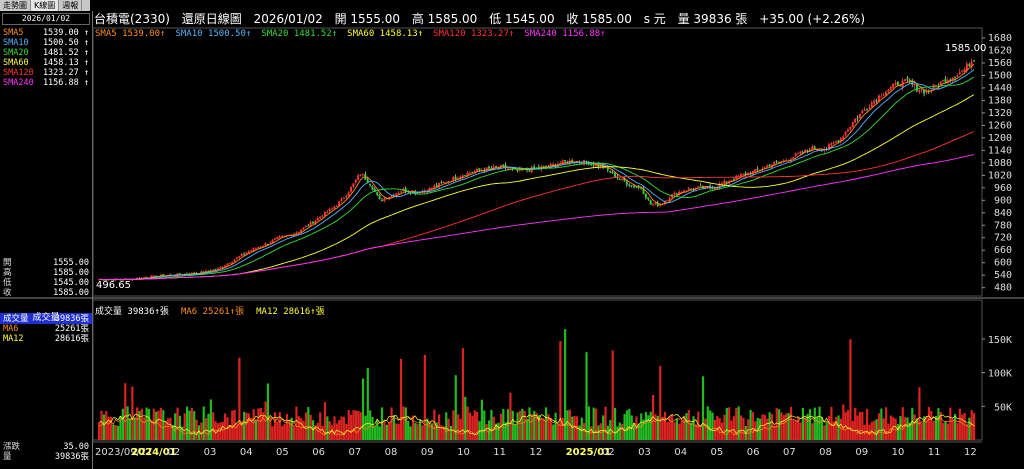  Describe the element at coordinates (71, 457) in the screenshot. I see `bottom-value: 39836張` at that location.